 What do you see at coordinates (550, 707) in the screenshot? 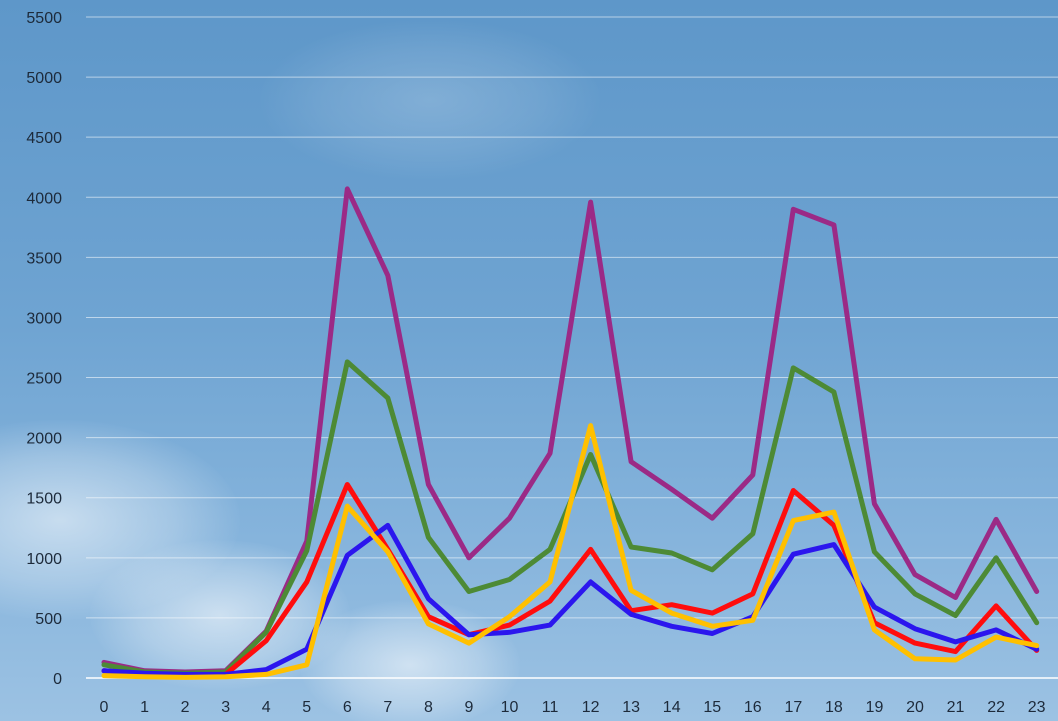
I see `x-tick-label: 11` at bounding box center [550, 707].